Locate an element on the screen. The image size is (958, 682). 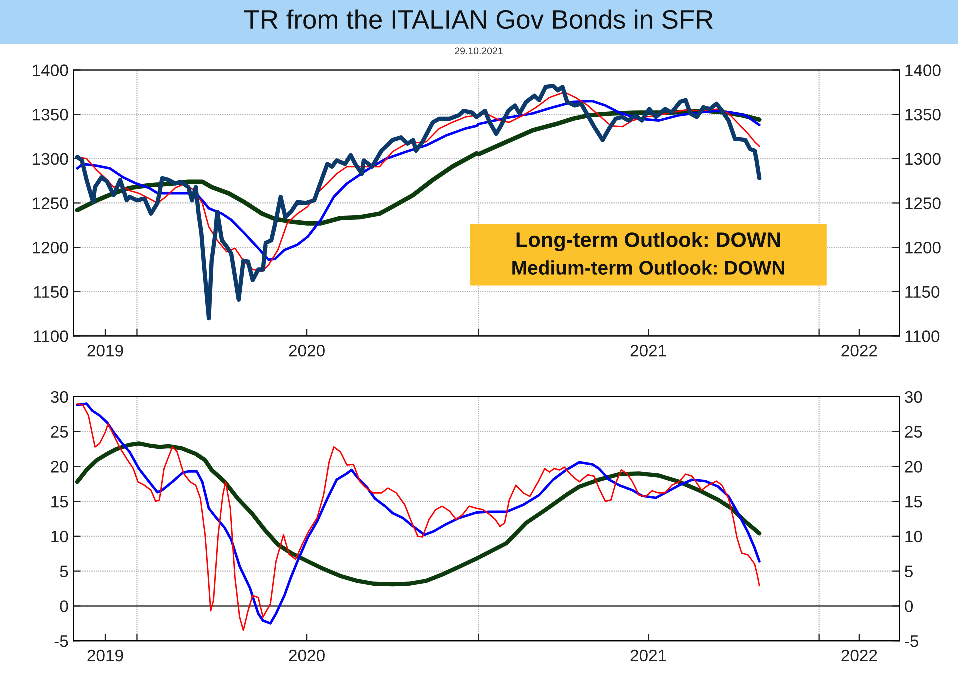
y-tick-label: 15 is located at coordinates (60, 502).